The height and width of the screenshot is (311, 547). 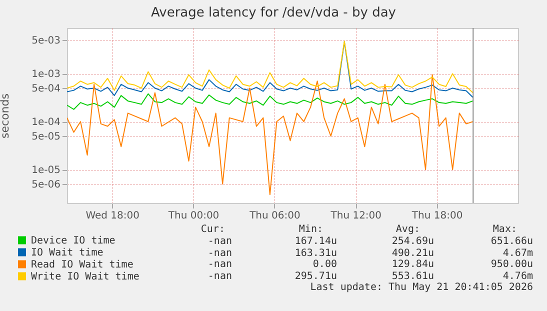 I want to click on text: 295.71u, so click(x=315, y=276).